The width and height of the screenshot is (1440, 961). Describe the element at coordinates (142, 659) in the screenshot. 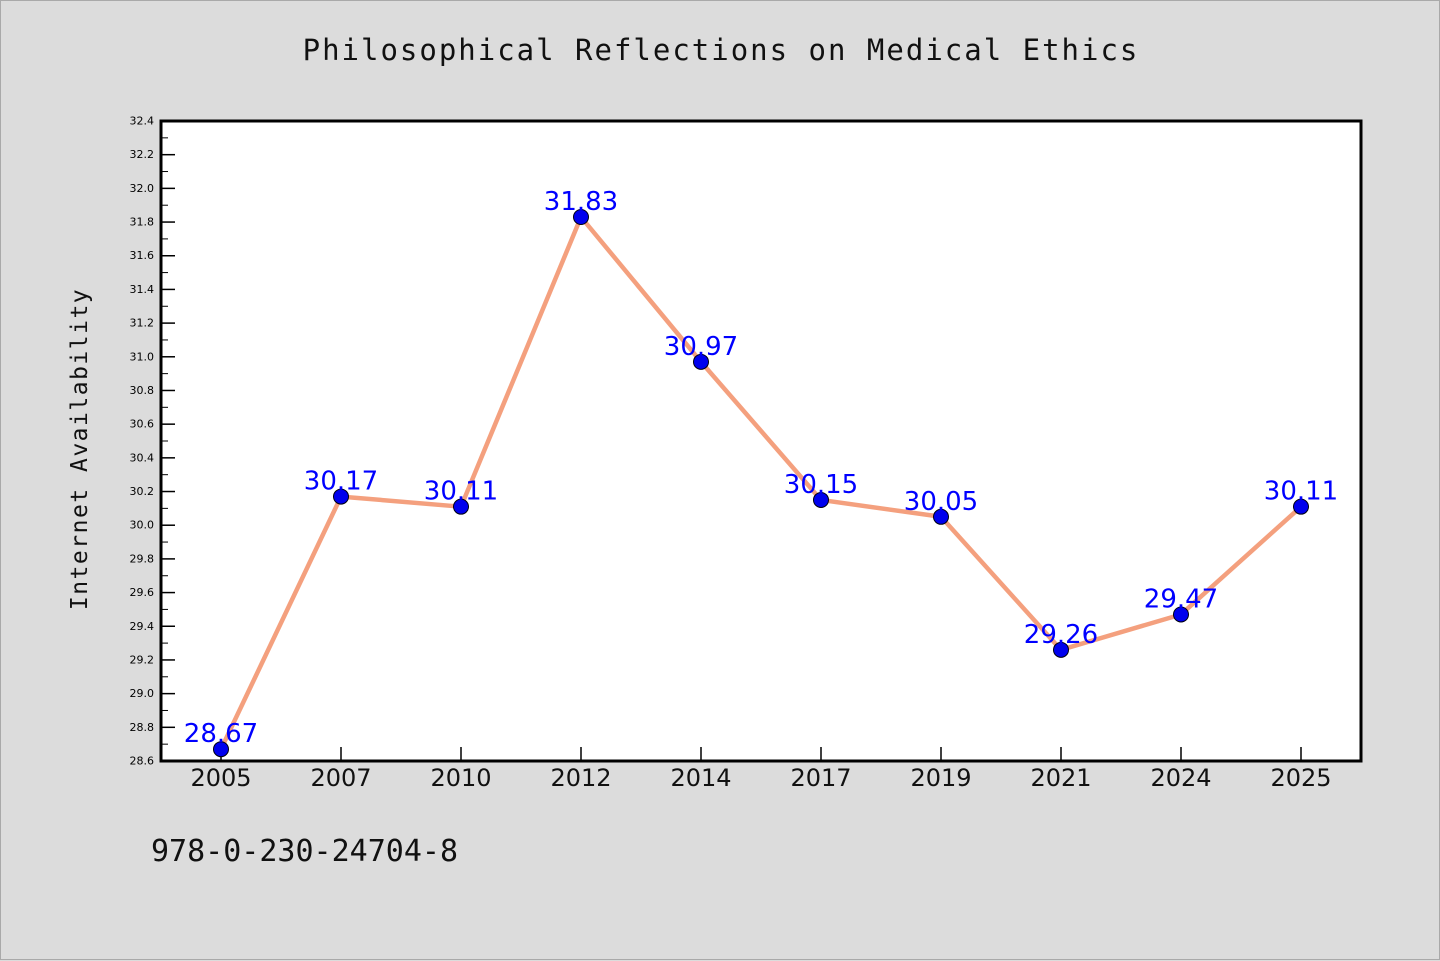

I see `y-tick-label: 29.2` at that location.